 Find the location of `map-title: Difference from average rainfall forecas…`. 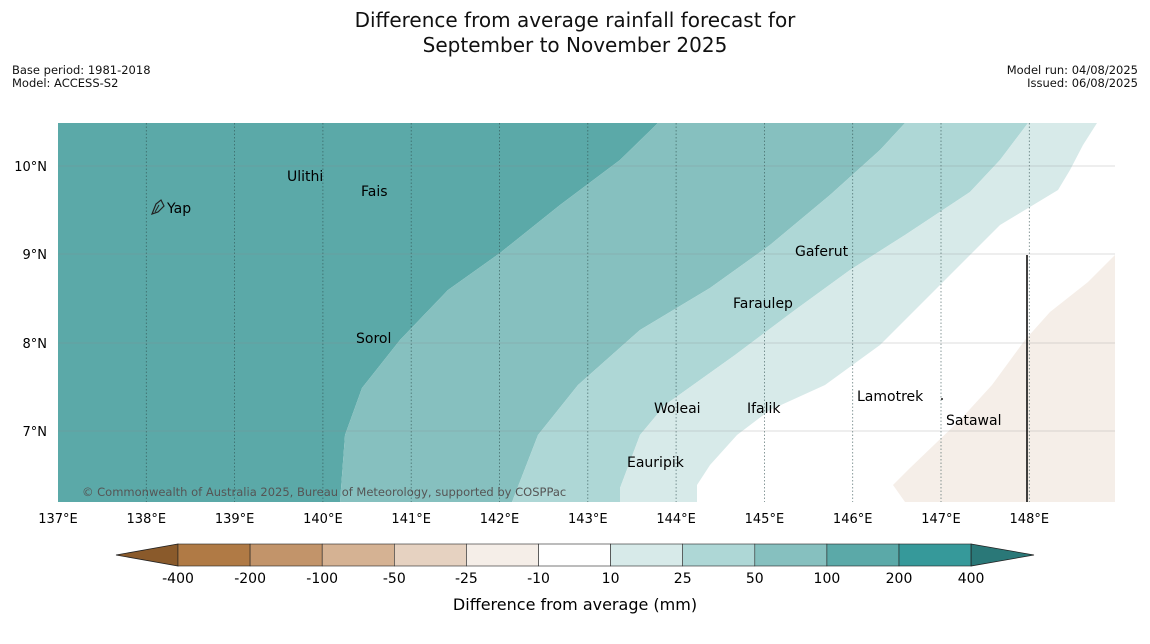

map-title: Difference from average rainfall forecas… is located at coordinates (575, 33).